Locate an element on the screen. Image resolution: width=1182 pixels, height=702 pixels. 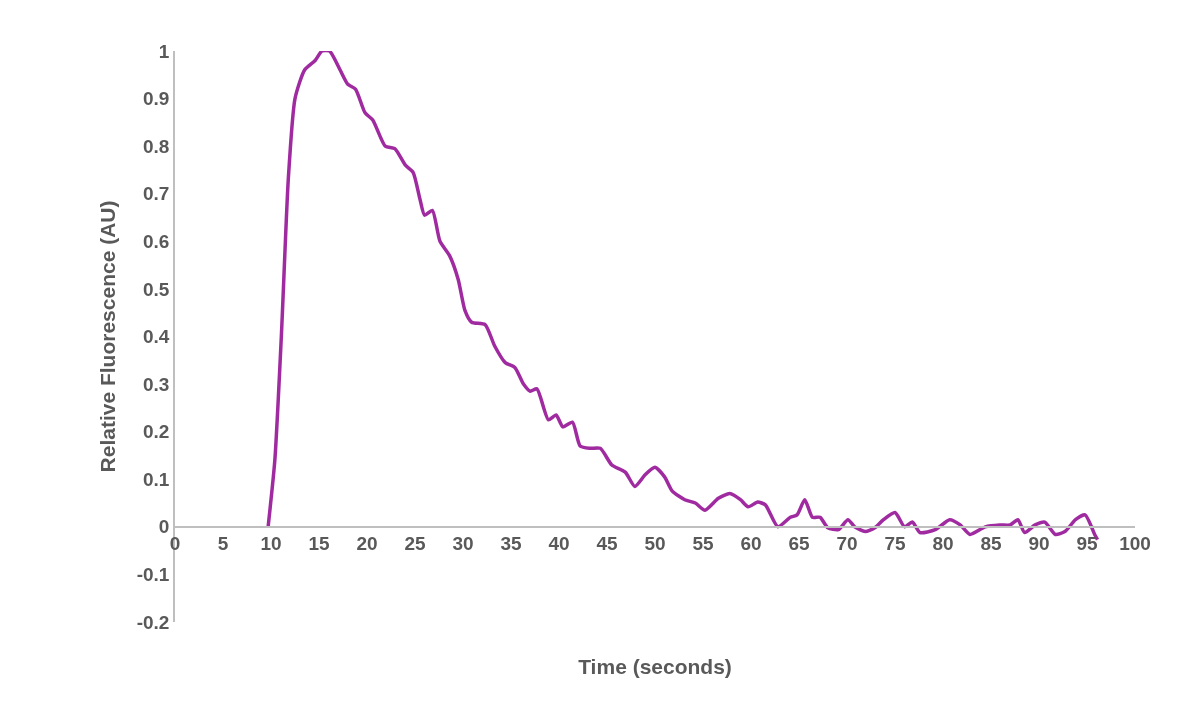
y-tick-label: 0.4 is located at coordinates (156, 337).